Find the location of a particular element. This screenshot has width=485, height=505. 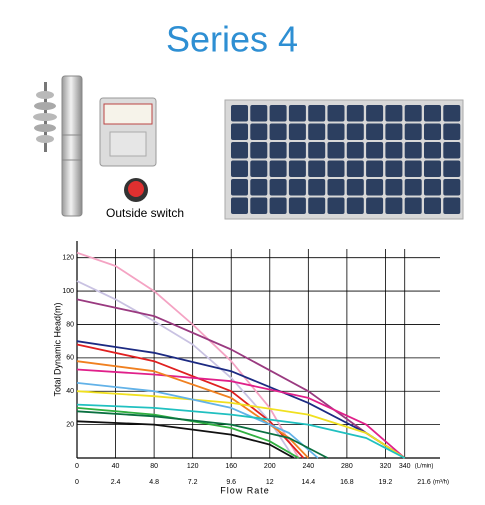

x2-tick-label: 9.6 is located at coordinates (231, 482).